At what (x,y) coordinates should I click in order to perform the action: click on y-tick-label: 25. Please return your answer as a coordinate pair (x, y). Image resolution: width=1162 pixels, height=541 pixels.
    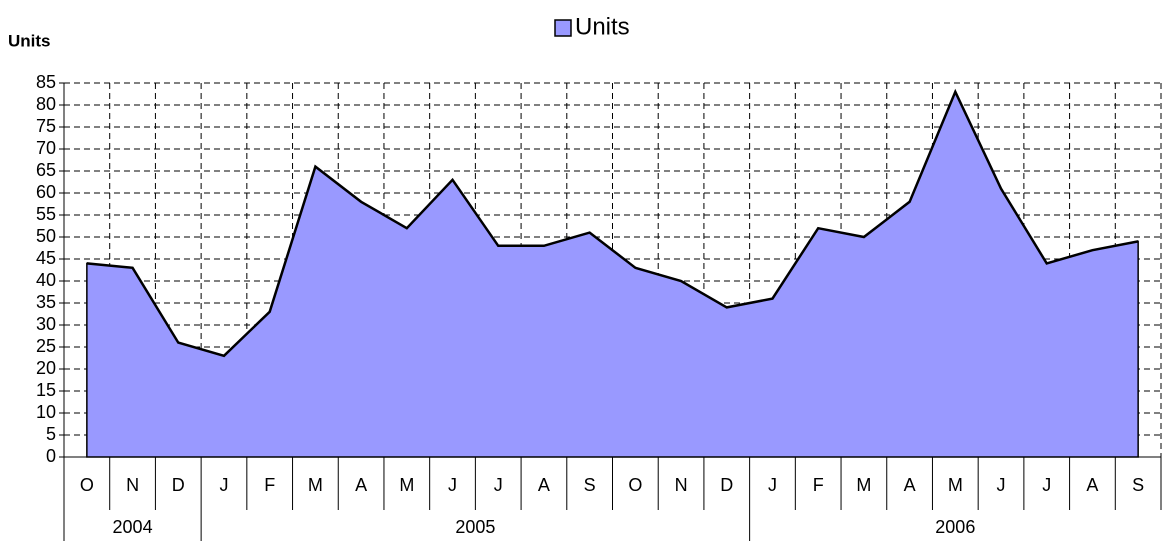
    Looking at the image, I should click on (46, 346).